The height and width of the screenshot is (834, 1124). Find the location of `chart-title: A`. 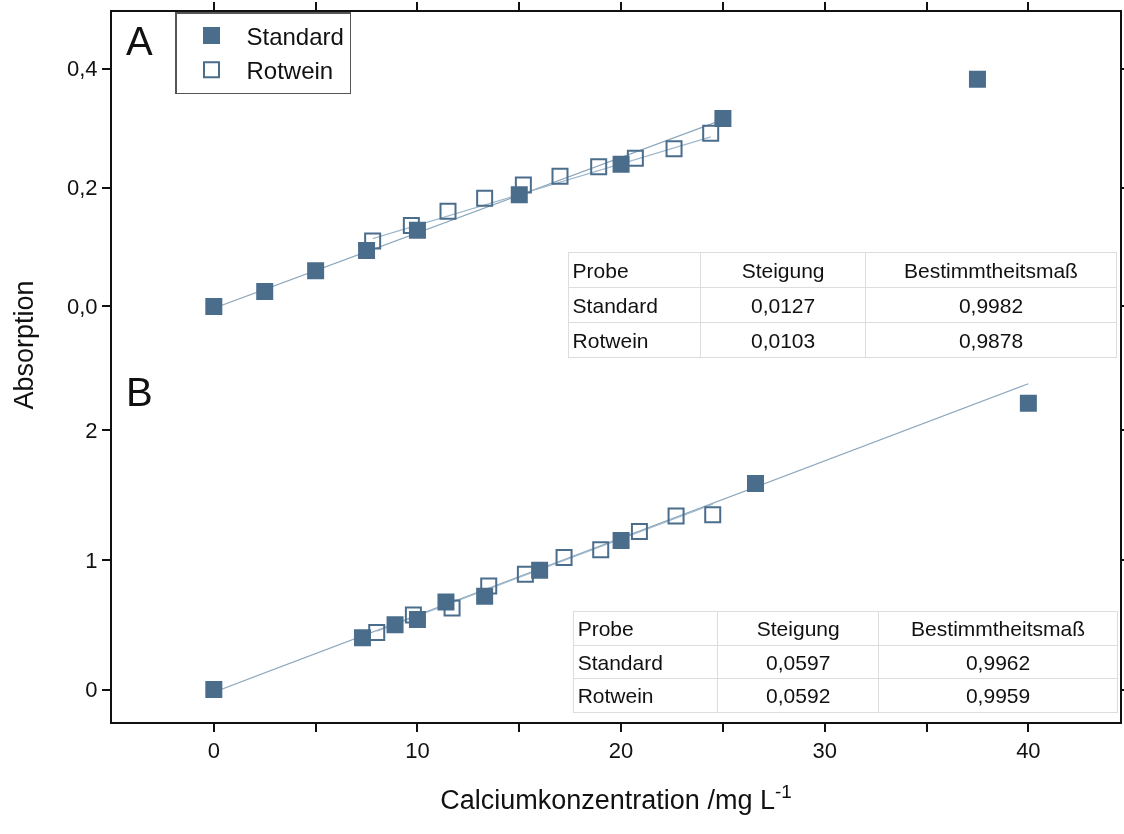

chart-title: A is located at coordinates (139, 41).